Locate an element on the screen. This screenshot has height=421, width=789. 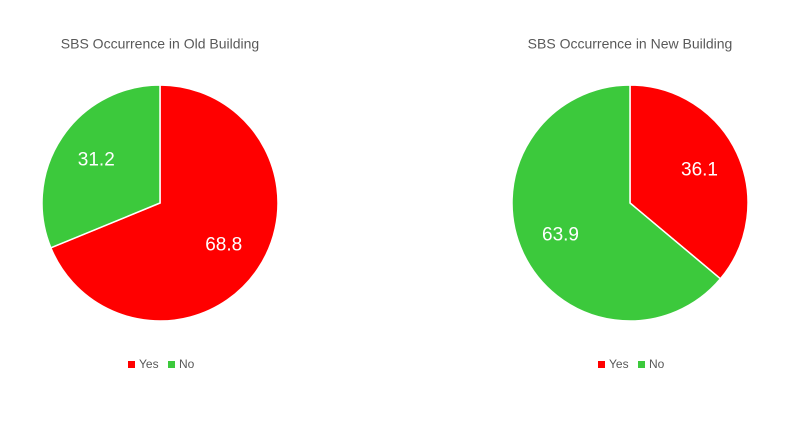
chart-title: SBS Occurrence in Old Building is located at coordinates (160, 44).